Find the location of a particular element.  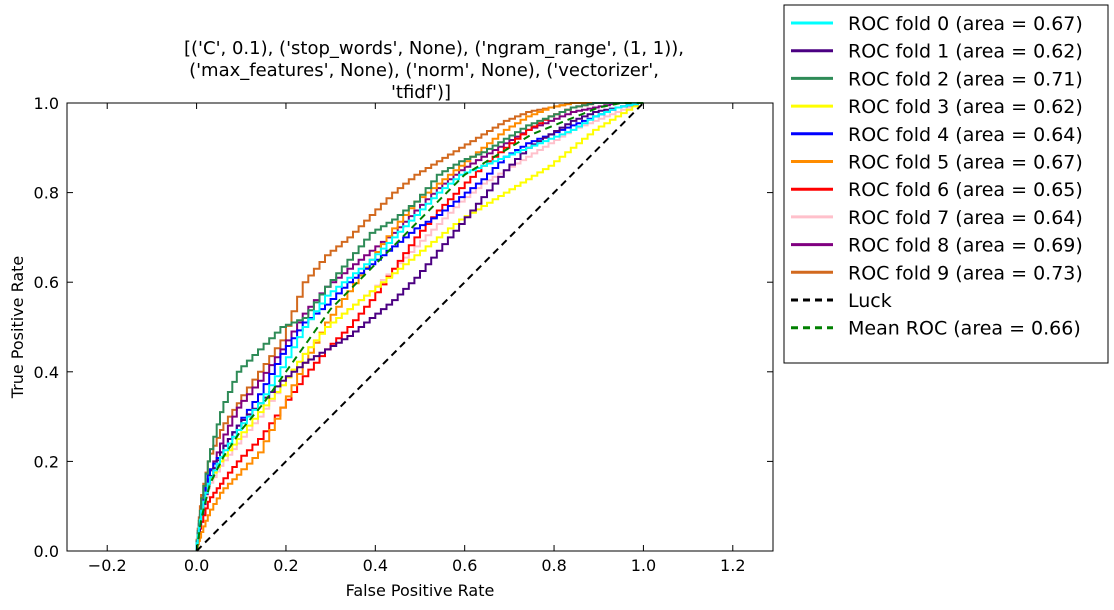

legend-label-1: ROC fold 1 (area = 0.62) is located at coordinates (965, 52).